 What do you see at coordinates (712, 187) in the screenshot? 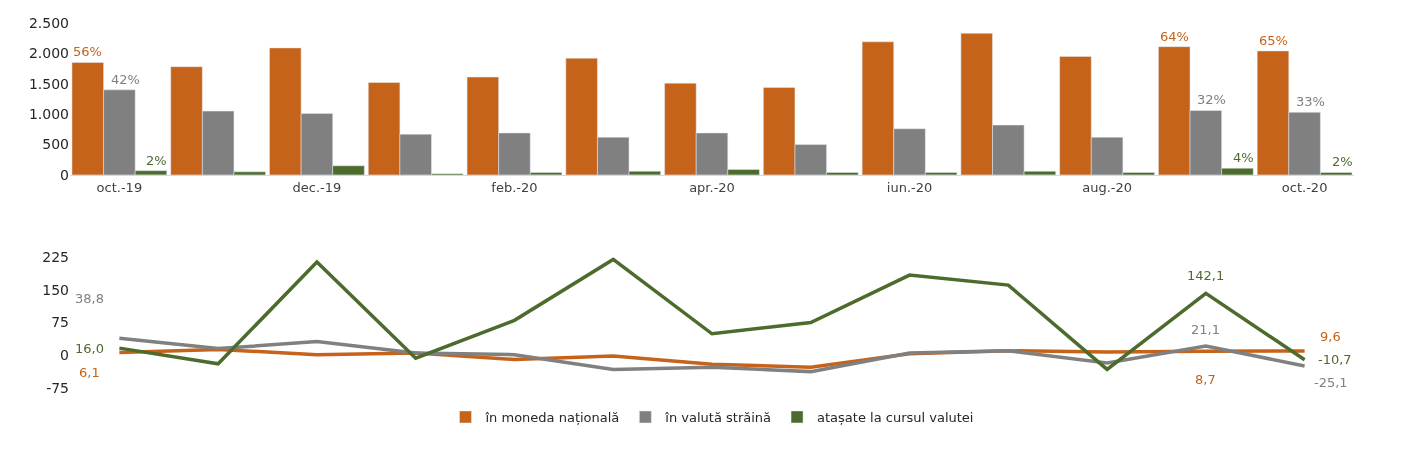
I see `x-tick-label: apr.-20` at bounding box center [712, 187].